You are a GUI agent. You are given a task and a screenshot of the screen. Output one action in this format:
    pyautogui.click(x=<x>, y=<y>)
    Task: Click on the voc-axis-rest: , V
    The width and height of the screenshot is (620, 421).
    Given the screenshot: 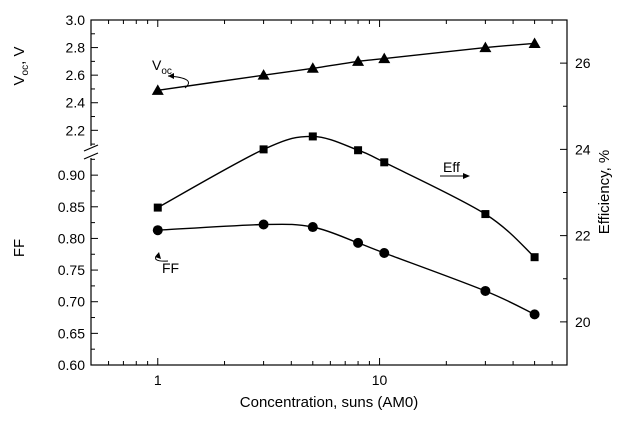 What is the action you would take?
    pyautogui.click(x=19, y=56)
    